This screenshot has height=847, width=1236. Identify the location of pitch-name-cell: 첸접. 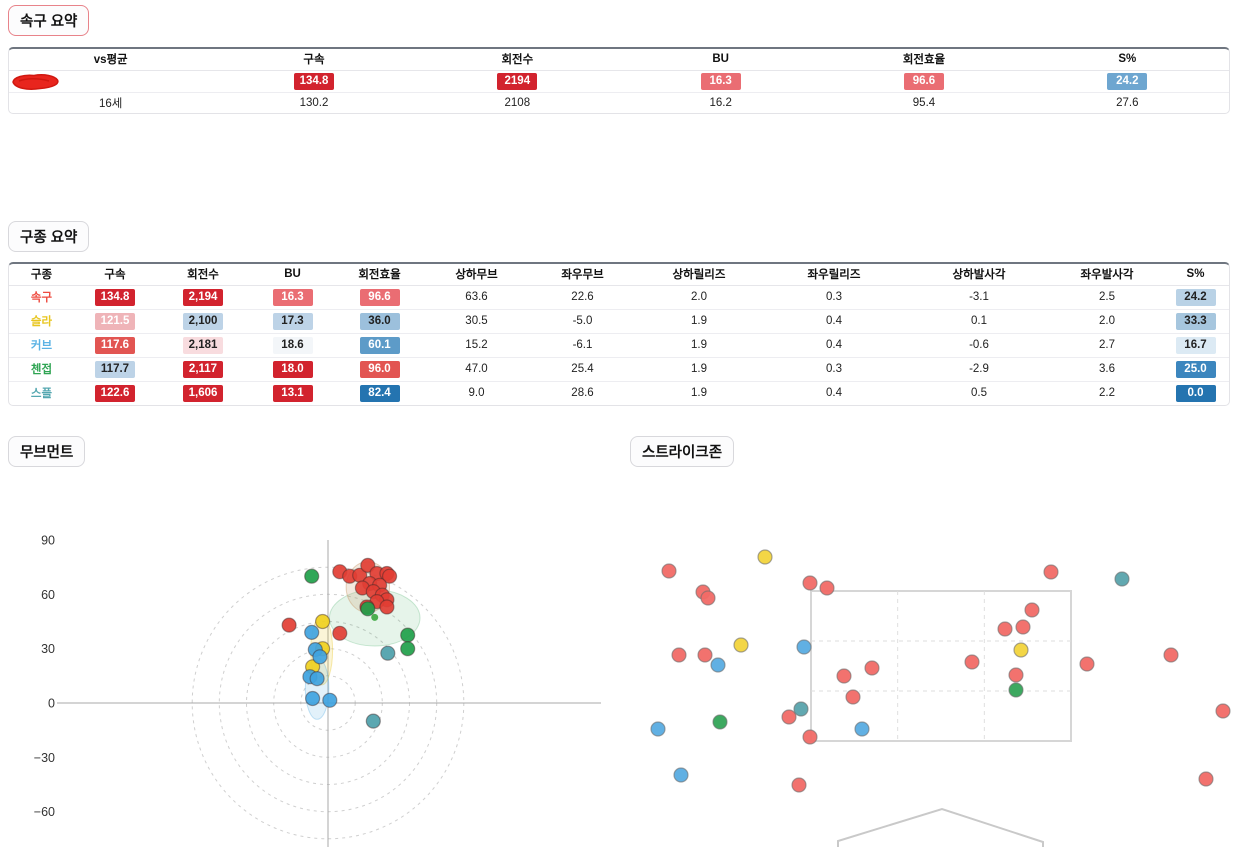
(41, 369).